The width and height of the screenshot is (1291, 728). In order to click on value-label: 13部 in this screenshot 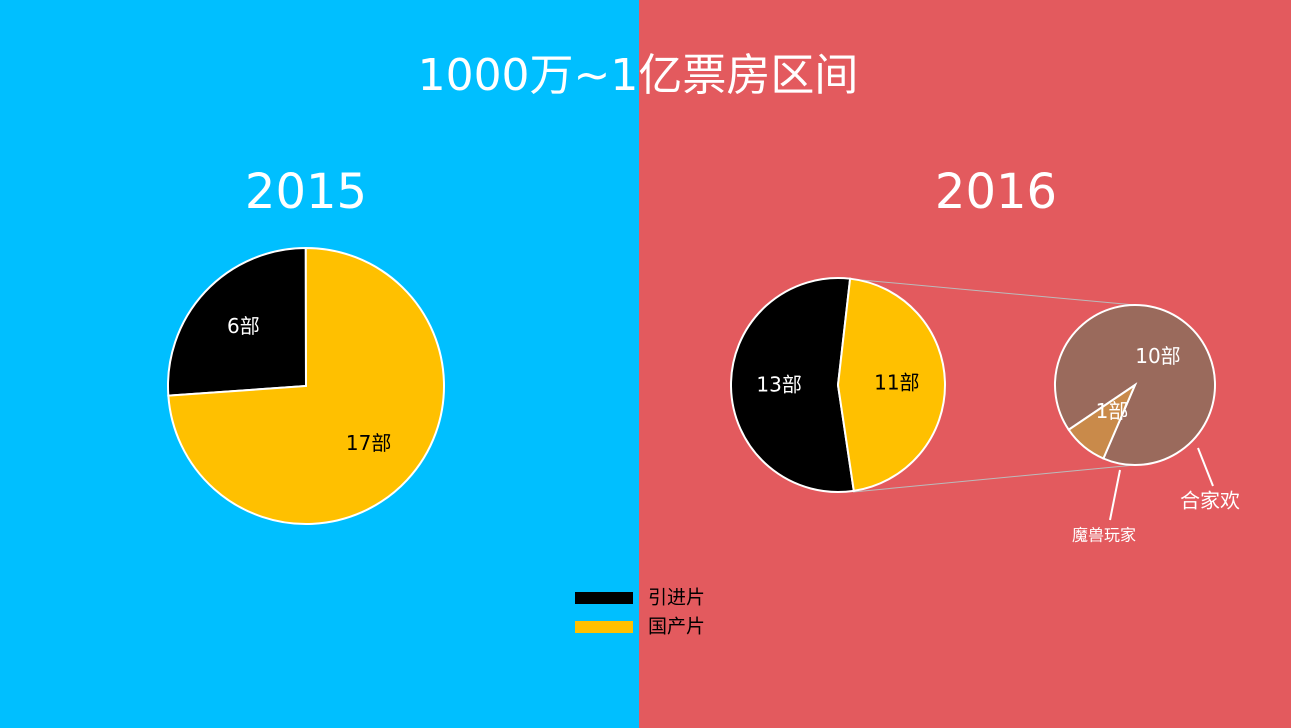, I will do `click(778, 385)`.